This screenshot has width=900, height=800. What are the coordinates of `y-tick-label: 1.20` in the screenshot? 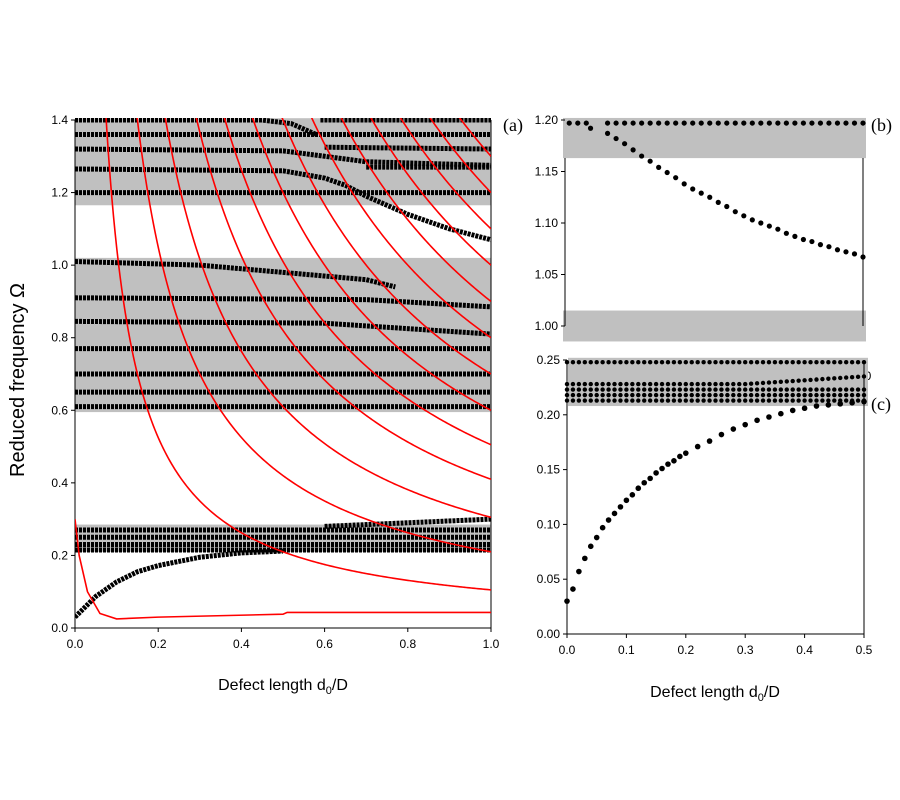 It's located at (547, 120).